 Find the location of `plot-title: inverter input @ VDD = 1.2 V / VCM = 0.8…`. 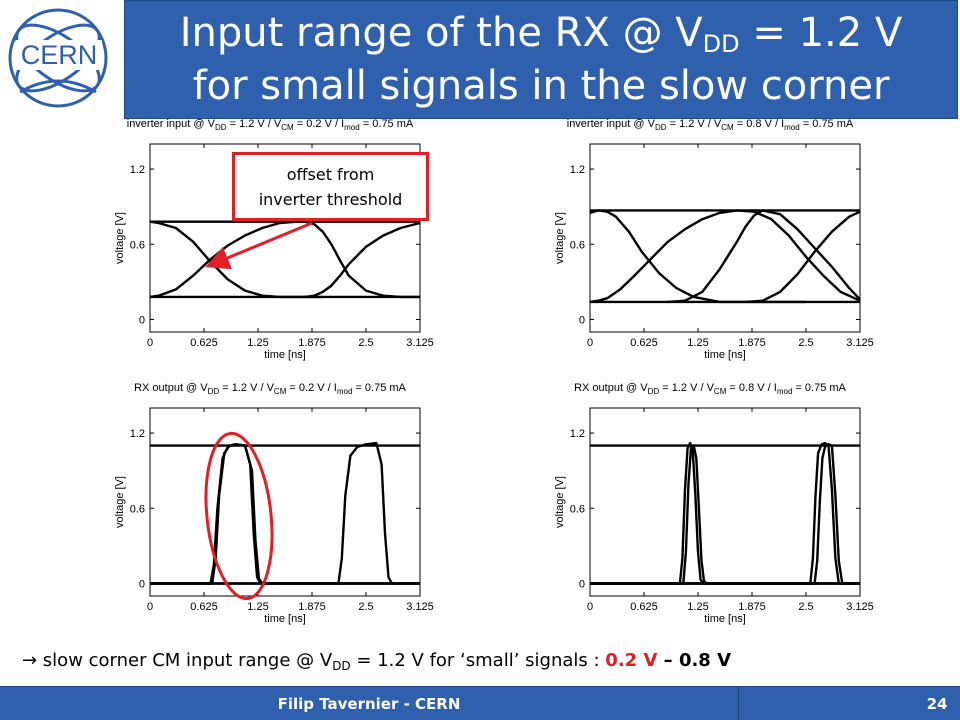

plot-title: inverter input @ VDD = 1.2 V / VCM = 0.8… is located at coordinates (710, 125).